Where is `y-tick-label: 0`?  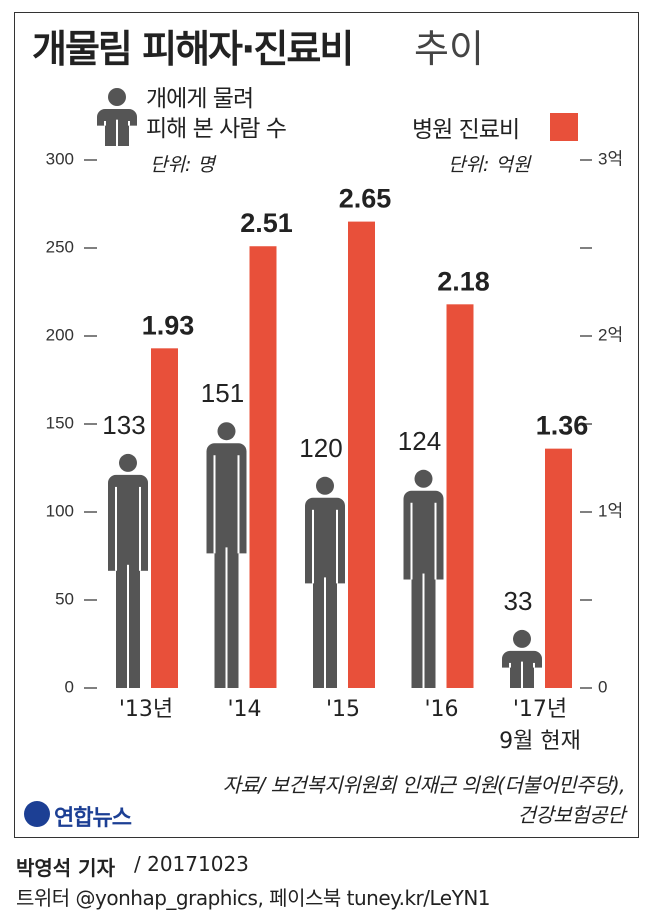
y-tick-label: 0 is located at coordinates (69, 686).